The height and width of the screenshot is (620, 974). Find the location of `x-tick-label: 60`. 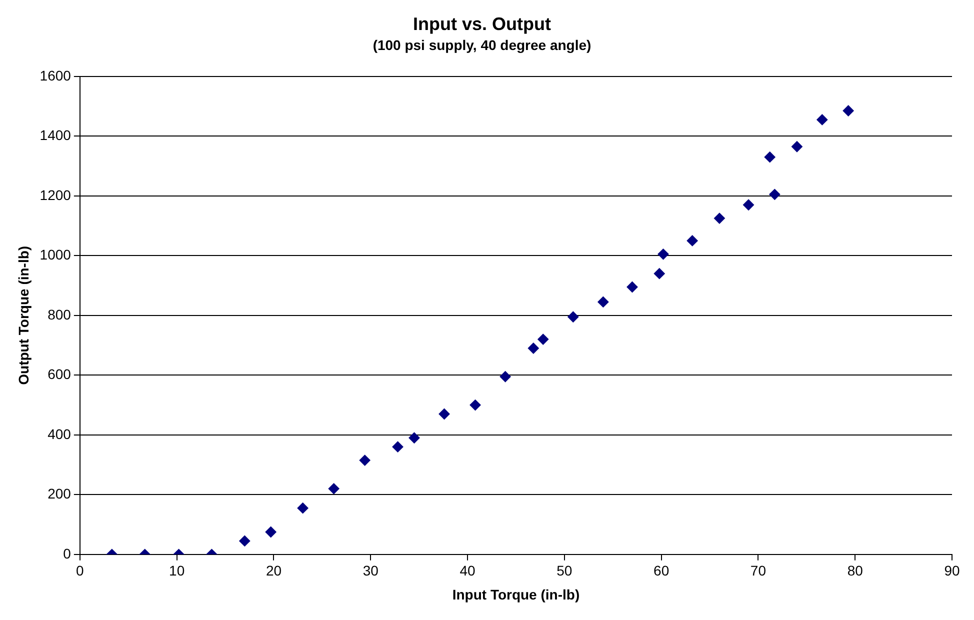

x-tick-label: 60 is located at coordinates (662, 570).